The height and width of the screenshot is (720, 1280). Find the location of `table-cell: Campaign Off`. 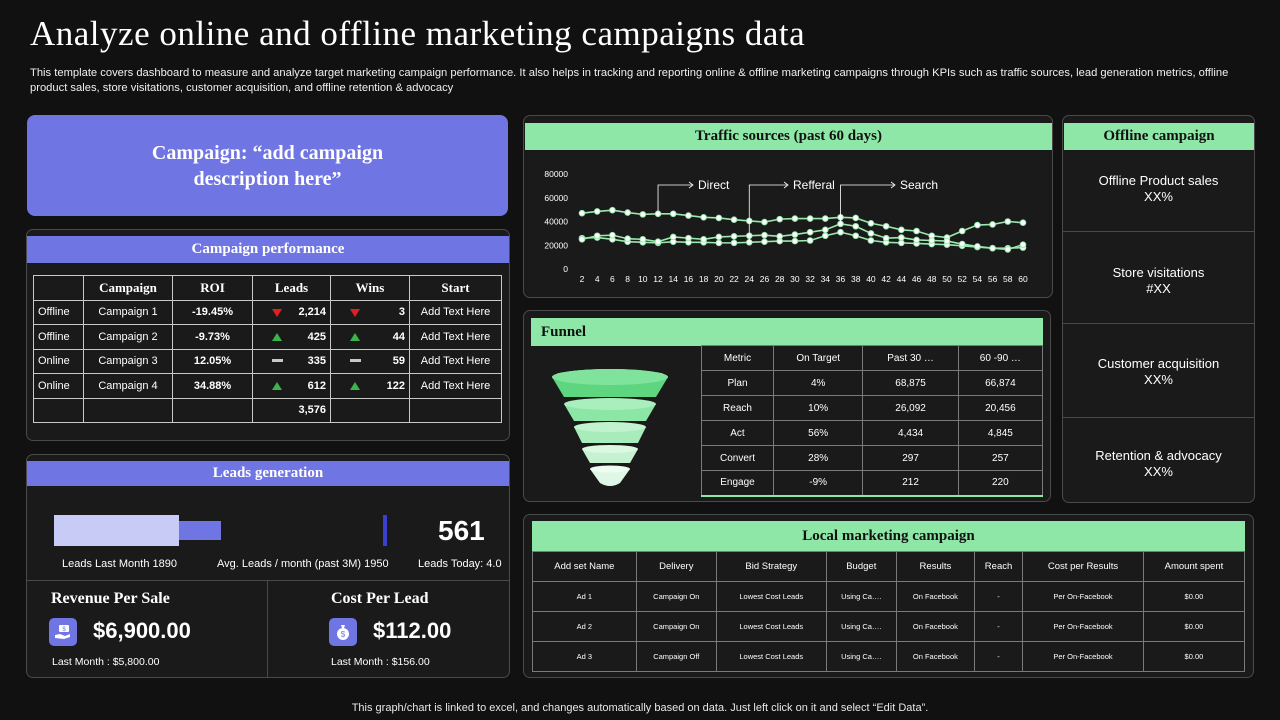

table-cell: Campaign Off is located at coordinates (676, 656).